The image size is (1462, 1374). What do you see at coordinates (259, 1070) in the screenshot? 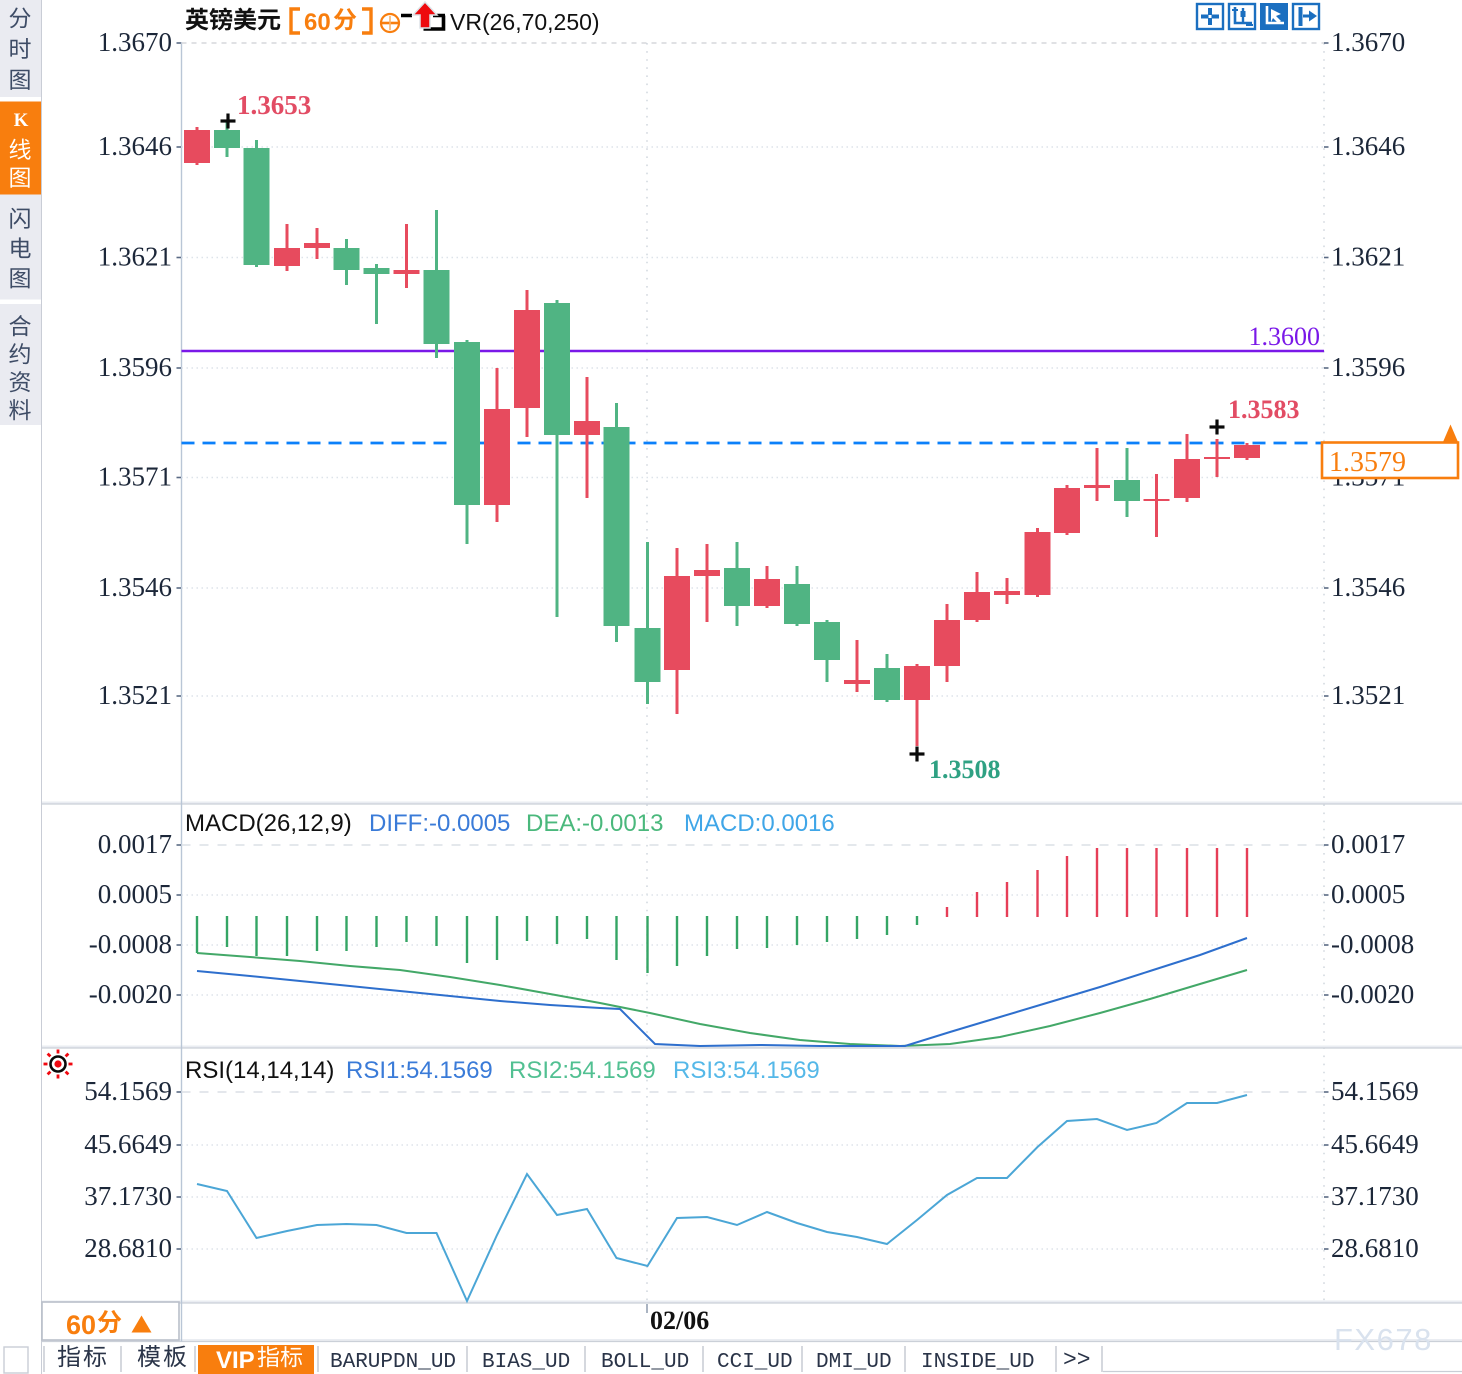
I see `svg-text: RSI(14,14,14)` at bounding box center [259, 1070].